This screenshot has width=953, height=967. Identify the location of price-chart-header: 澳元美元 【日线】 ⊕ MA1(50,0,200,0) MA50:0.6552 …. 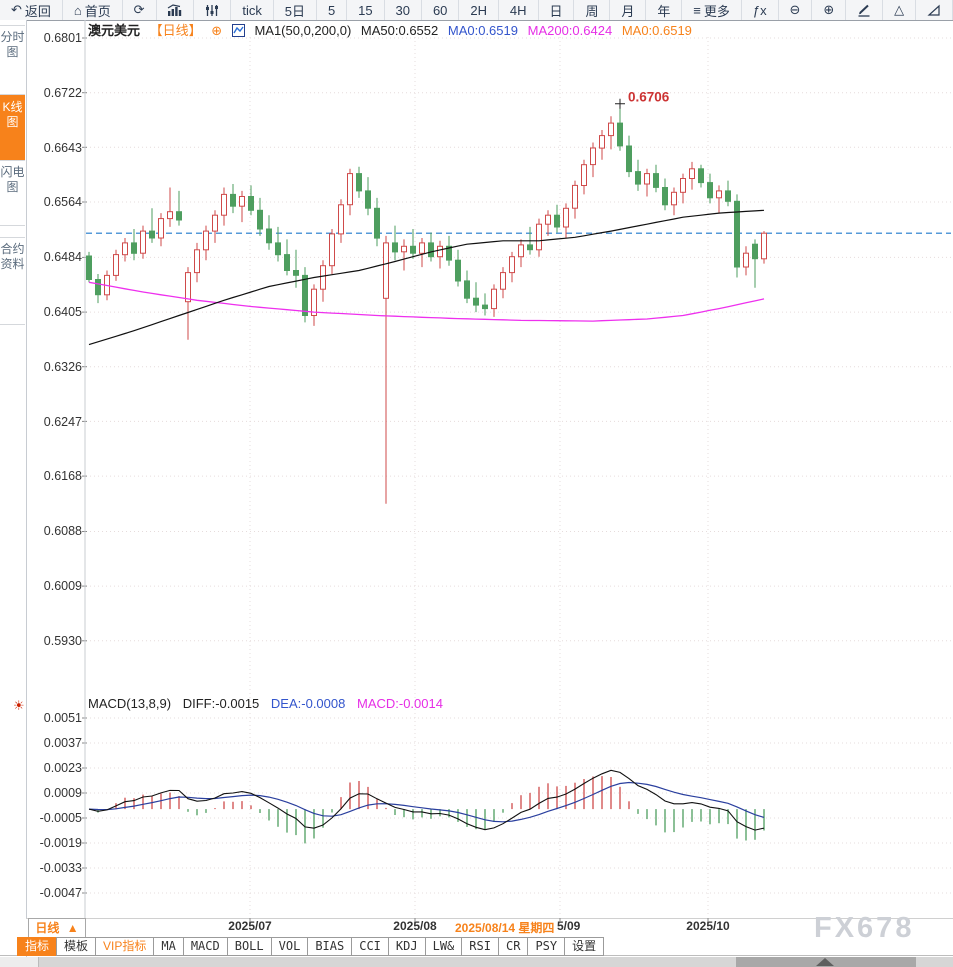
(393, 29).